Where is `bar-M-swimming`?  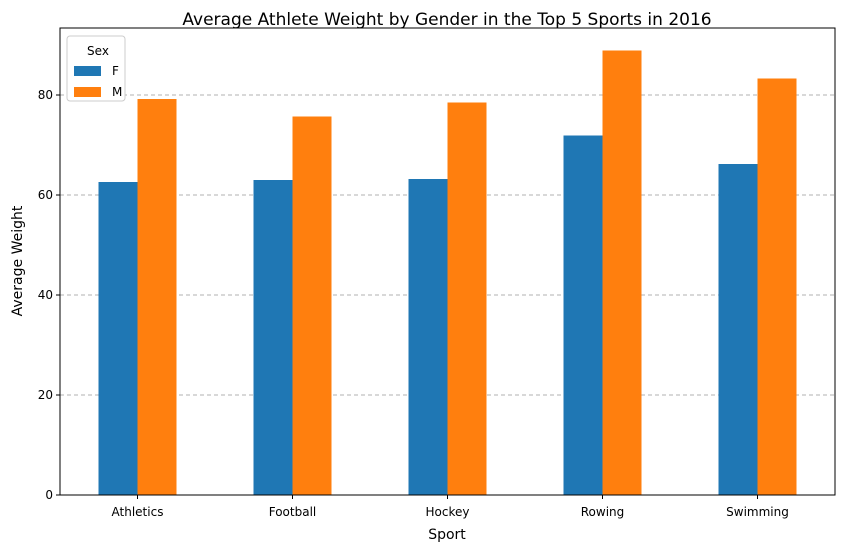 bar-M-swimming is located at coordinates (777, 286).